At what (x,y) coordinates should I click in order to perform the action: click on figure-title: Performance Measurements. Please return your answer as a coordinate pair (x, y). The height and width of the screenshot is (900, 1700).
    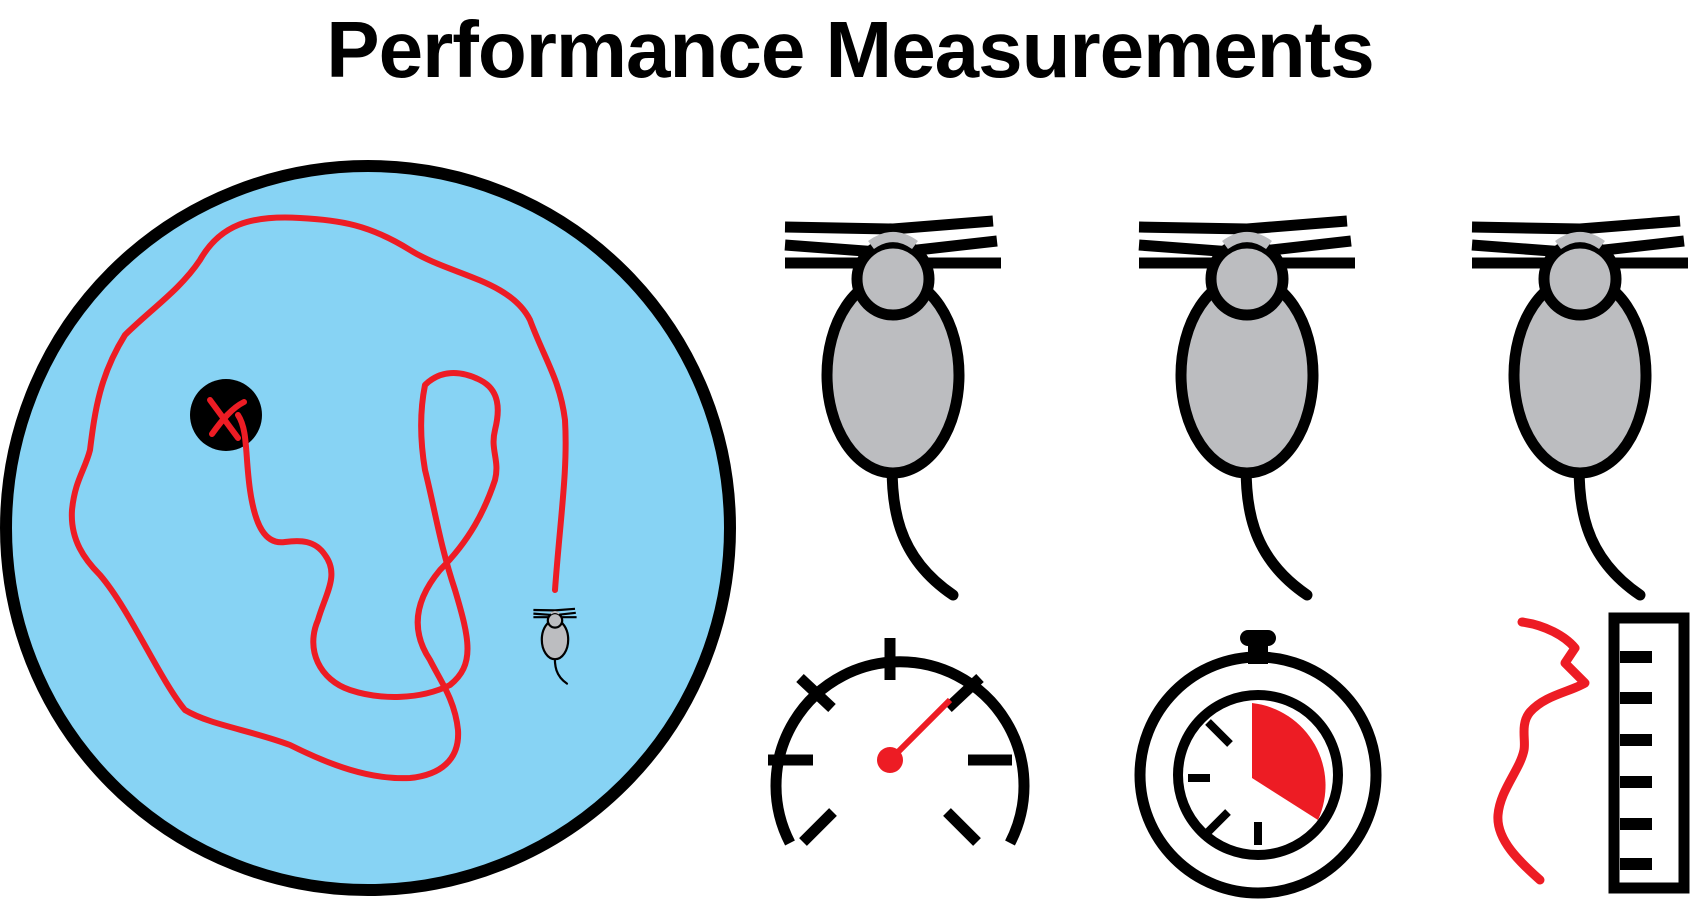
    Looking at the image, I should click on (850, 49).